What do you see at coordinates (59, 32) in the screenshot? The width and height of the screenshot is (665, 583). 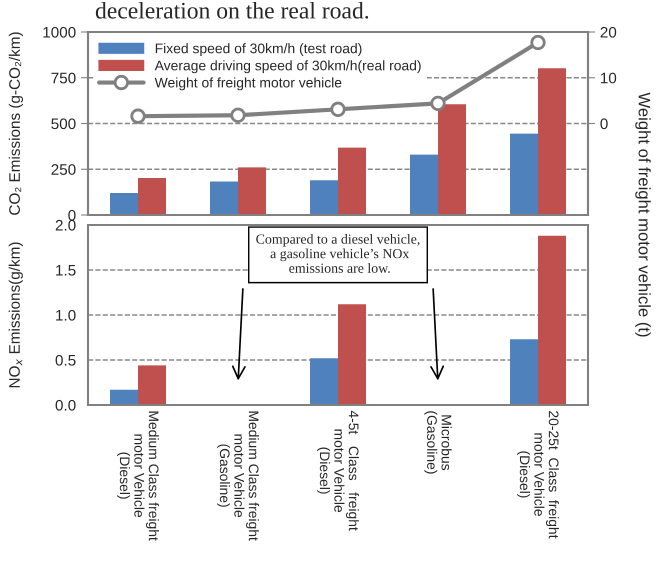 I see `y-tick-label: 1000` at bounding box center [59, 32].